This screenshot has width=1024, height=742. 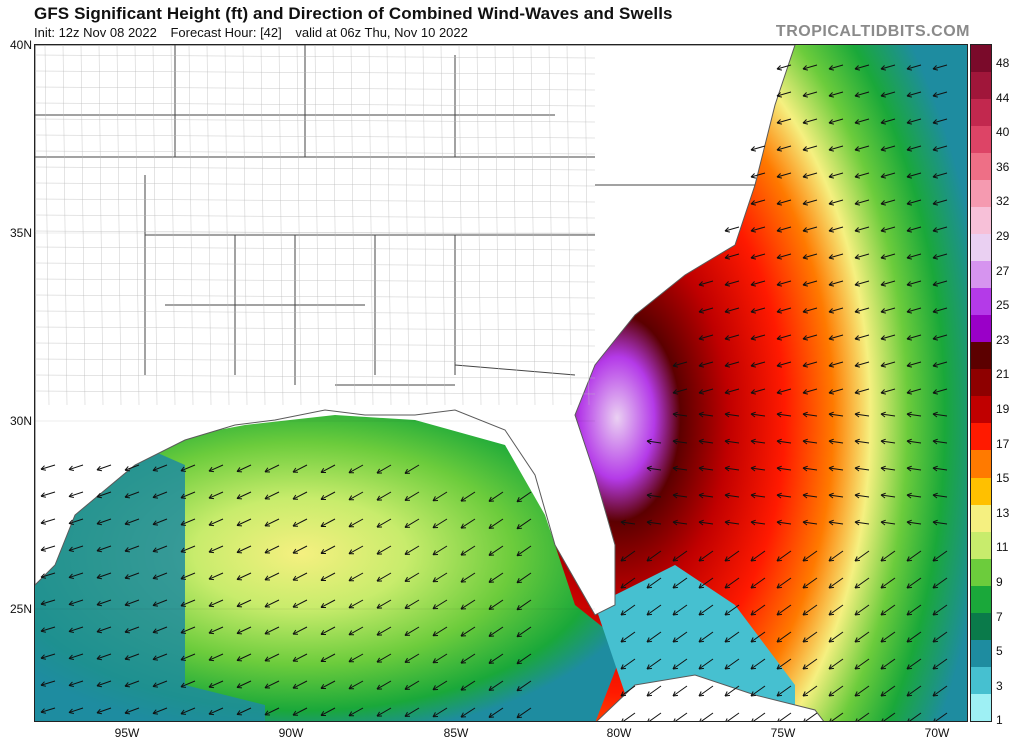 I want to click on colorbar-label: 44, so click(x=1003, y=97).